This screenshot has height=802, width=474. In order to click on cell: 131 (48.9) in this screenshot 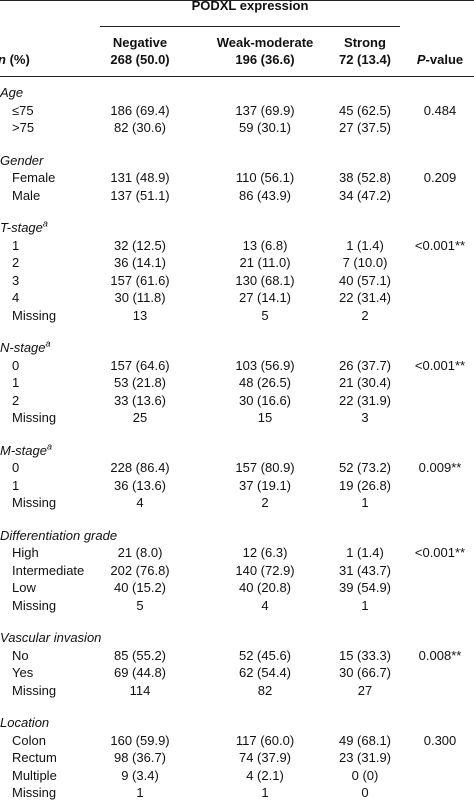, I will do `click(140, 177)`.